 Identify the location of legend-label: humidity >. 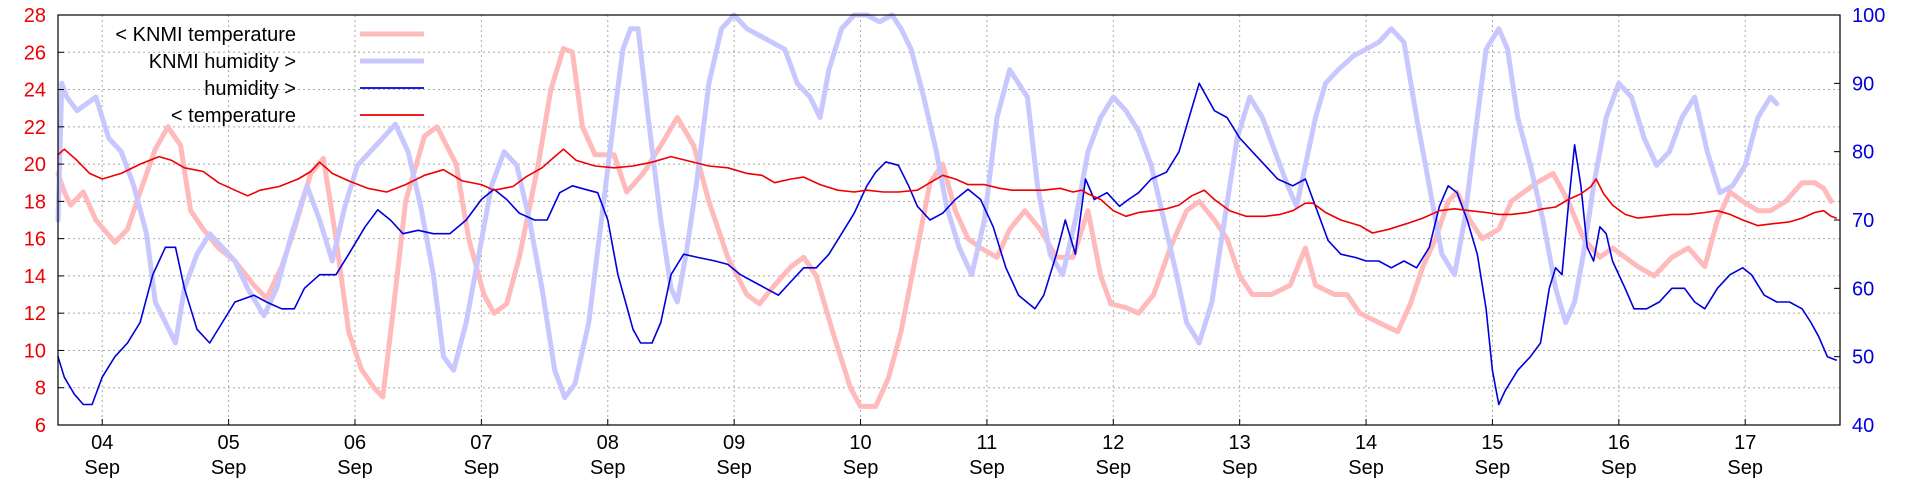
(250, 89).